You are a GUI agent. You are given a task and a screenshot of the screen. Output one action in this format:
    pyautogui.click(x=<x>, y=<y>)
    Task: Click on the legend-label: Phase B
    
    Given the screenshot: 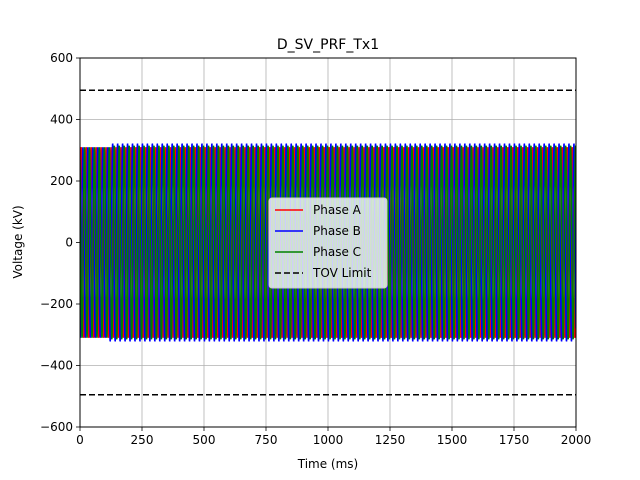 What is the action you would take?
    pyautogui.click(x=337, y=231)
    